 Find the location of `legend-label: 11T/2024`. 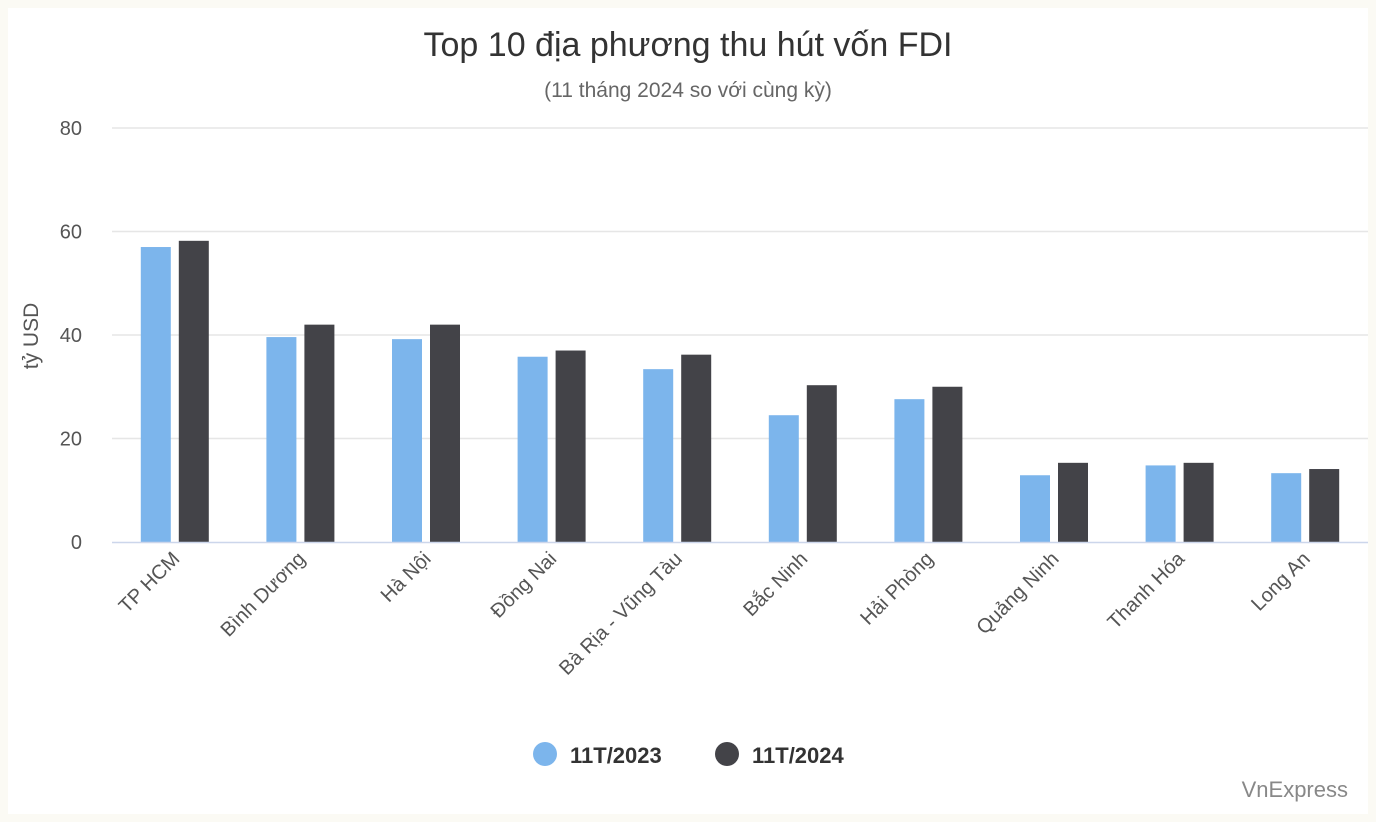

legend-label: 11T/2024 is located at coordinates (798, 755).